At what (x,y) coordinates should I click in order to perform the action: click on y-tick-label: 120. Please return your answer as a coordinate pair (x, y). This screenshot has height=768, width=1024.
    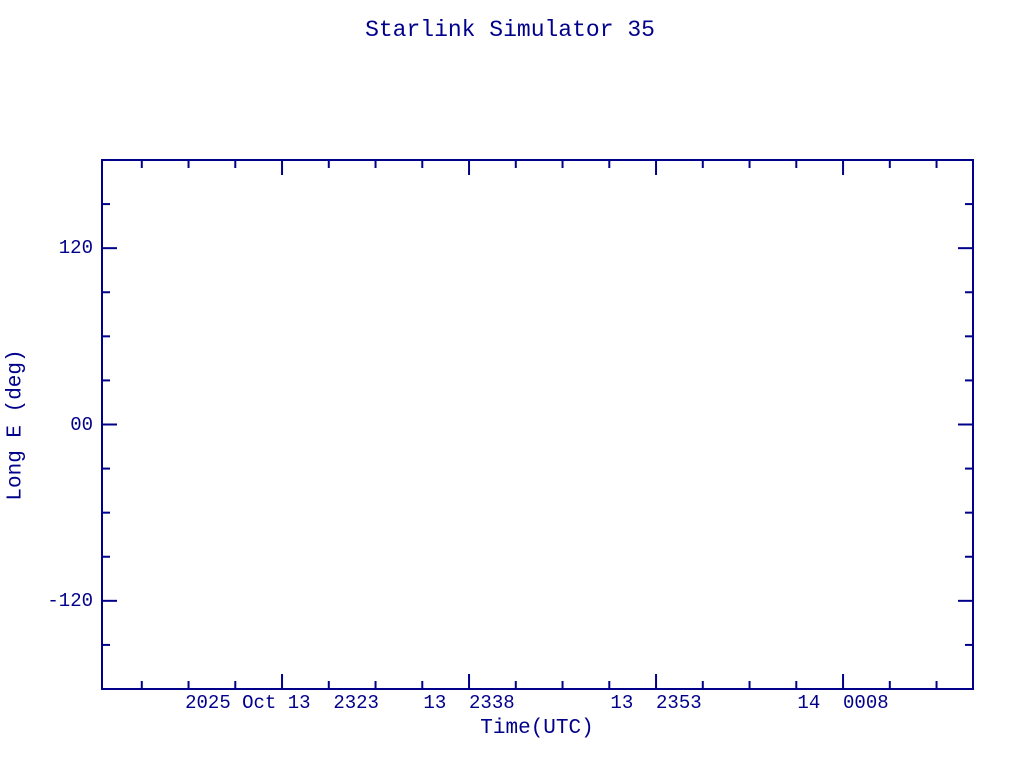
    Looking at the image, I should click on (75, 248).